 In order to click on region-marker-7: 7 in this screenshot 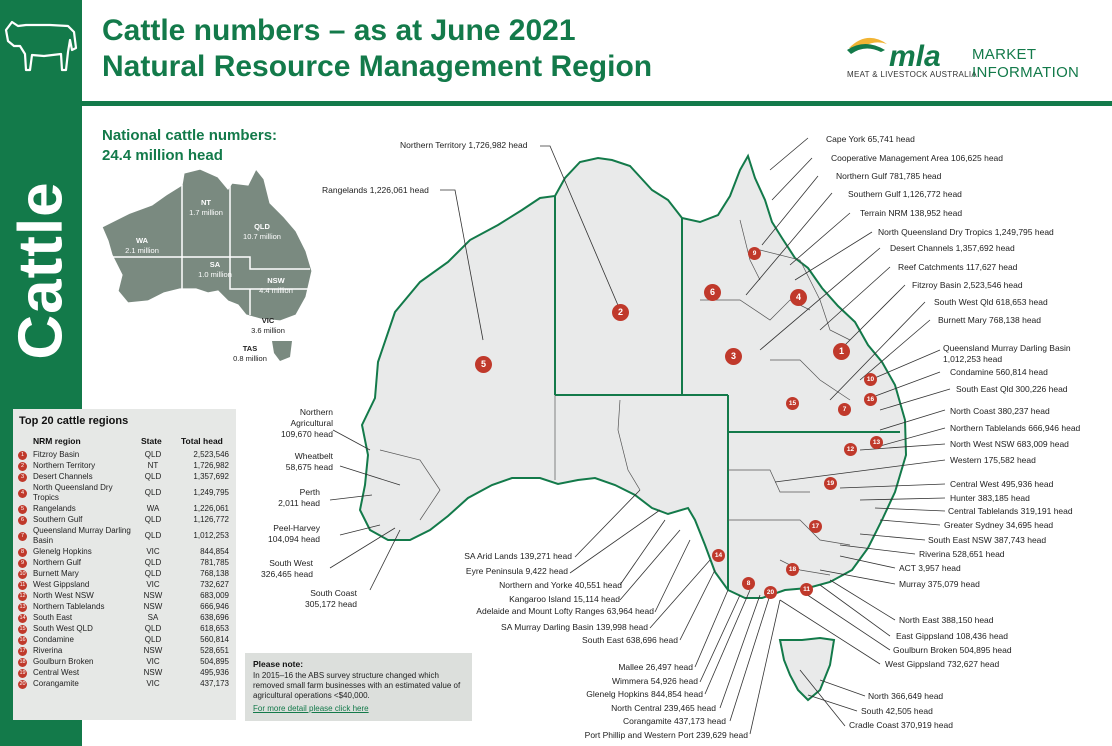, I will do `click(844, 409)`.